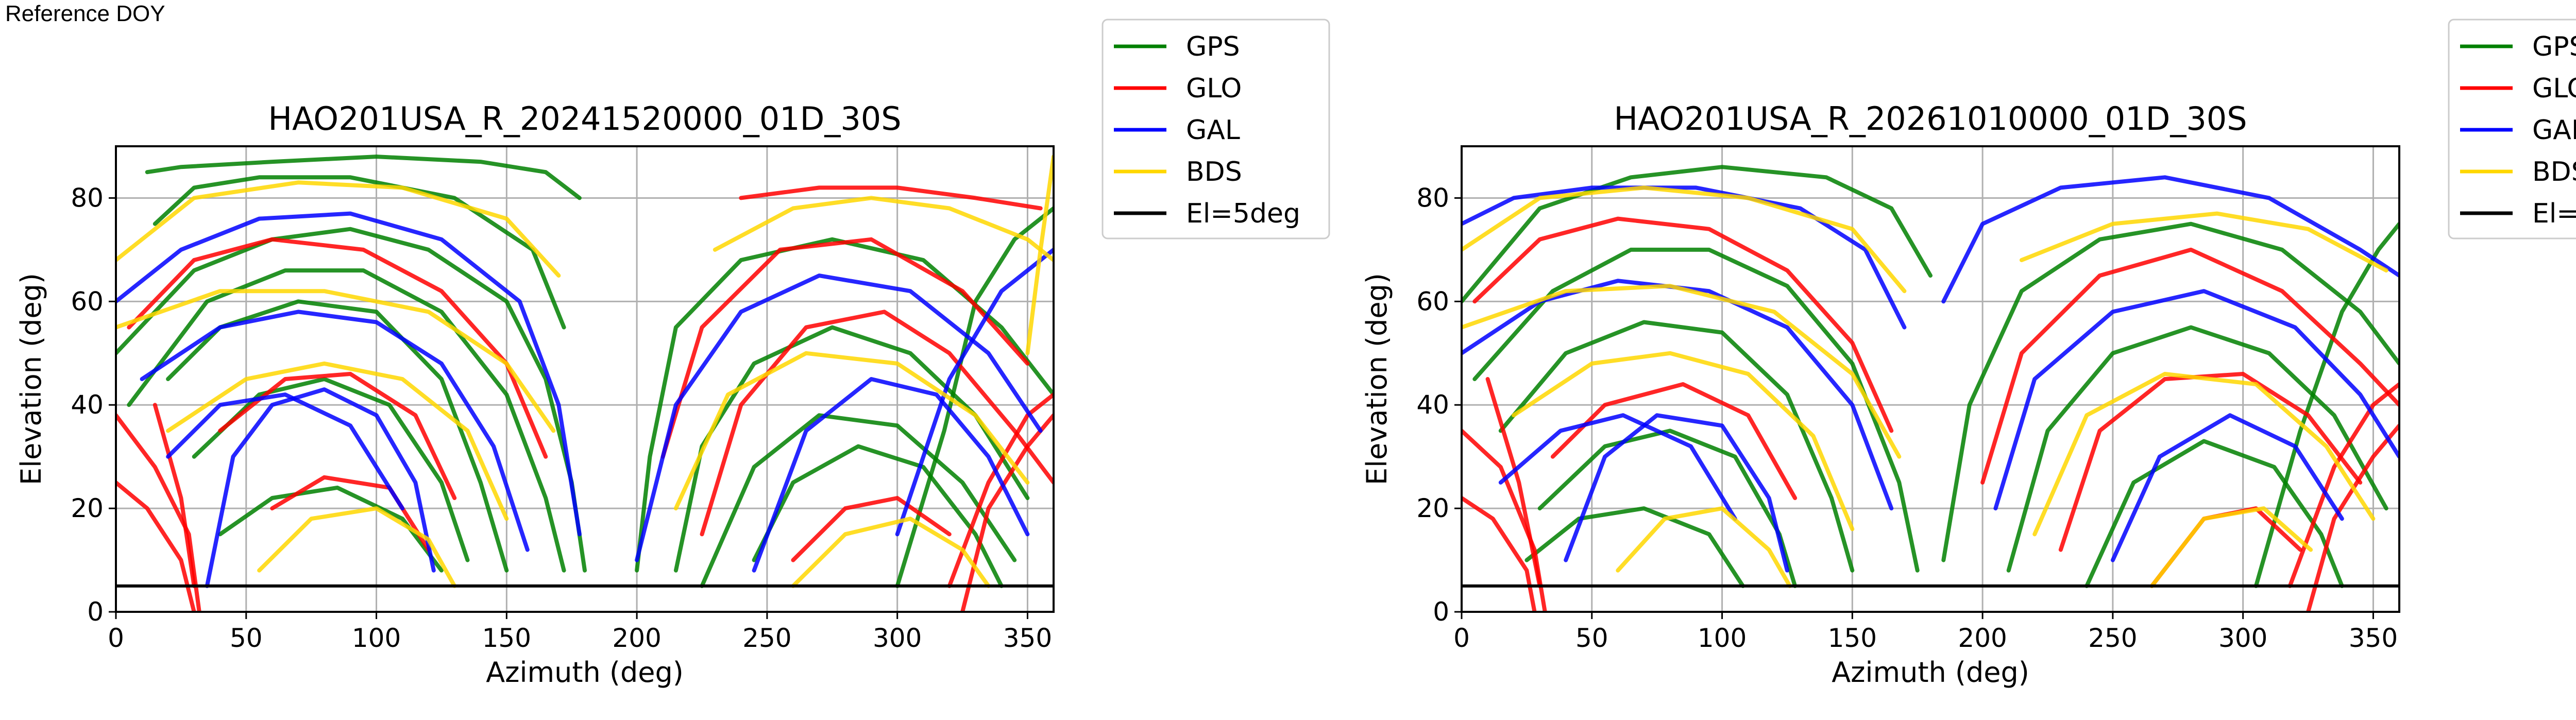  What do you see at coordinates (87, 198) in the screenshot?
I see `y-tick-label: 80` at bounding box center [87, 198].